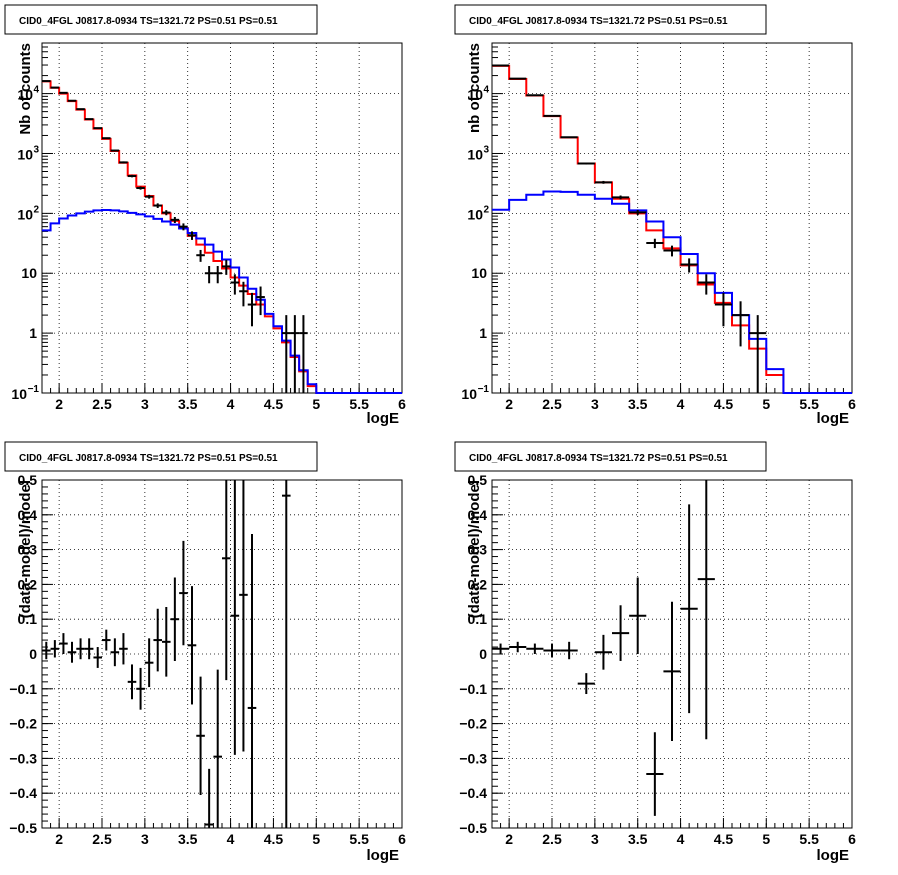 The image size is (898, 875). What do you see at coordinates (23, 793) in the screenshot?
I see `y-tick-label: −0.4` at bounding box center [23, 793].